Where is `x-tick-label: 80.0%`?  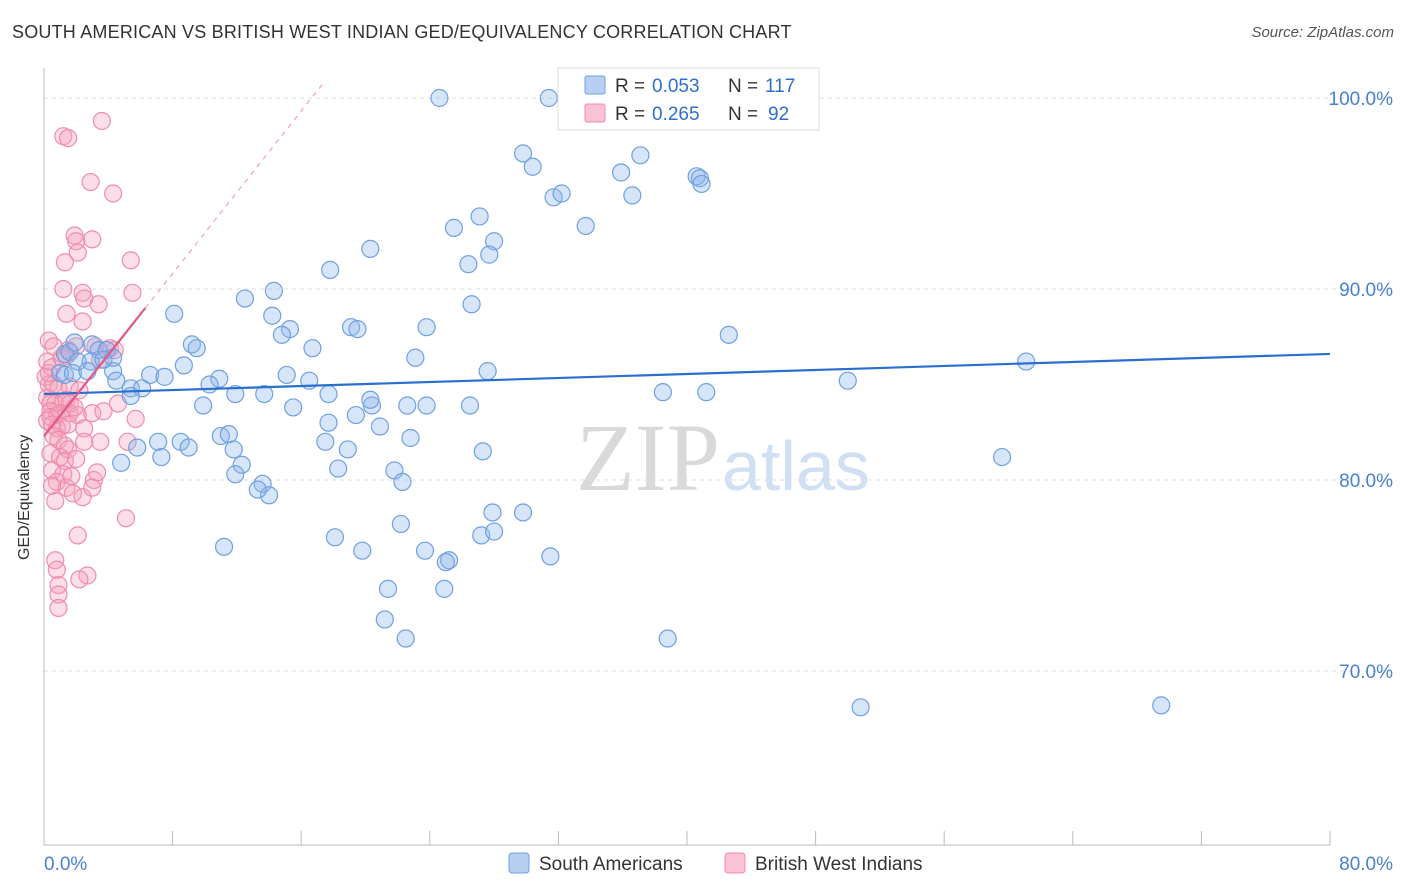 x-tick-label: 80.0% is located at coordinates (1366, 864).